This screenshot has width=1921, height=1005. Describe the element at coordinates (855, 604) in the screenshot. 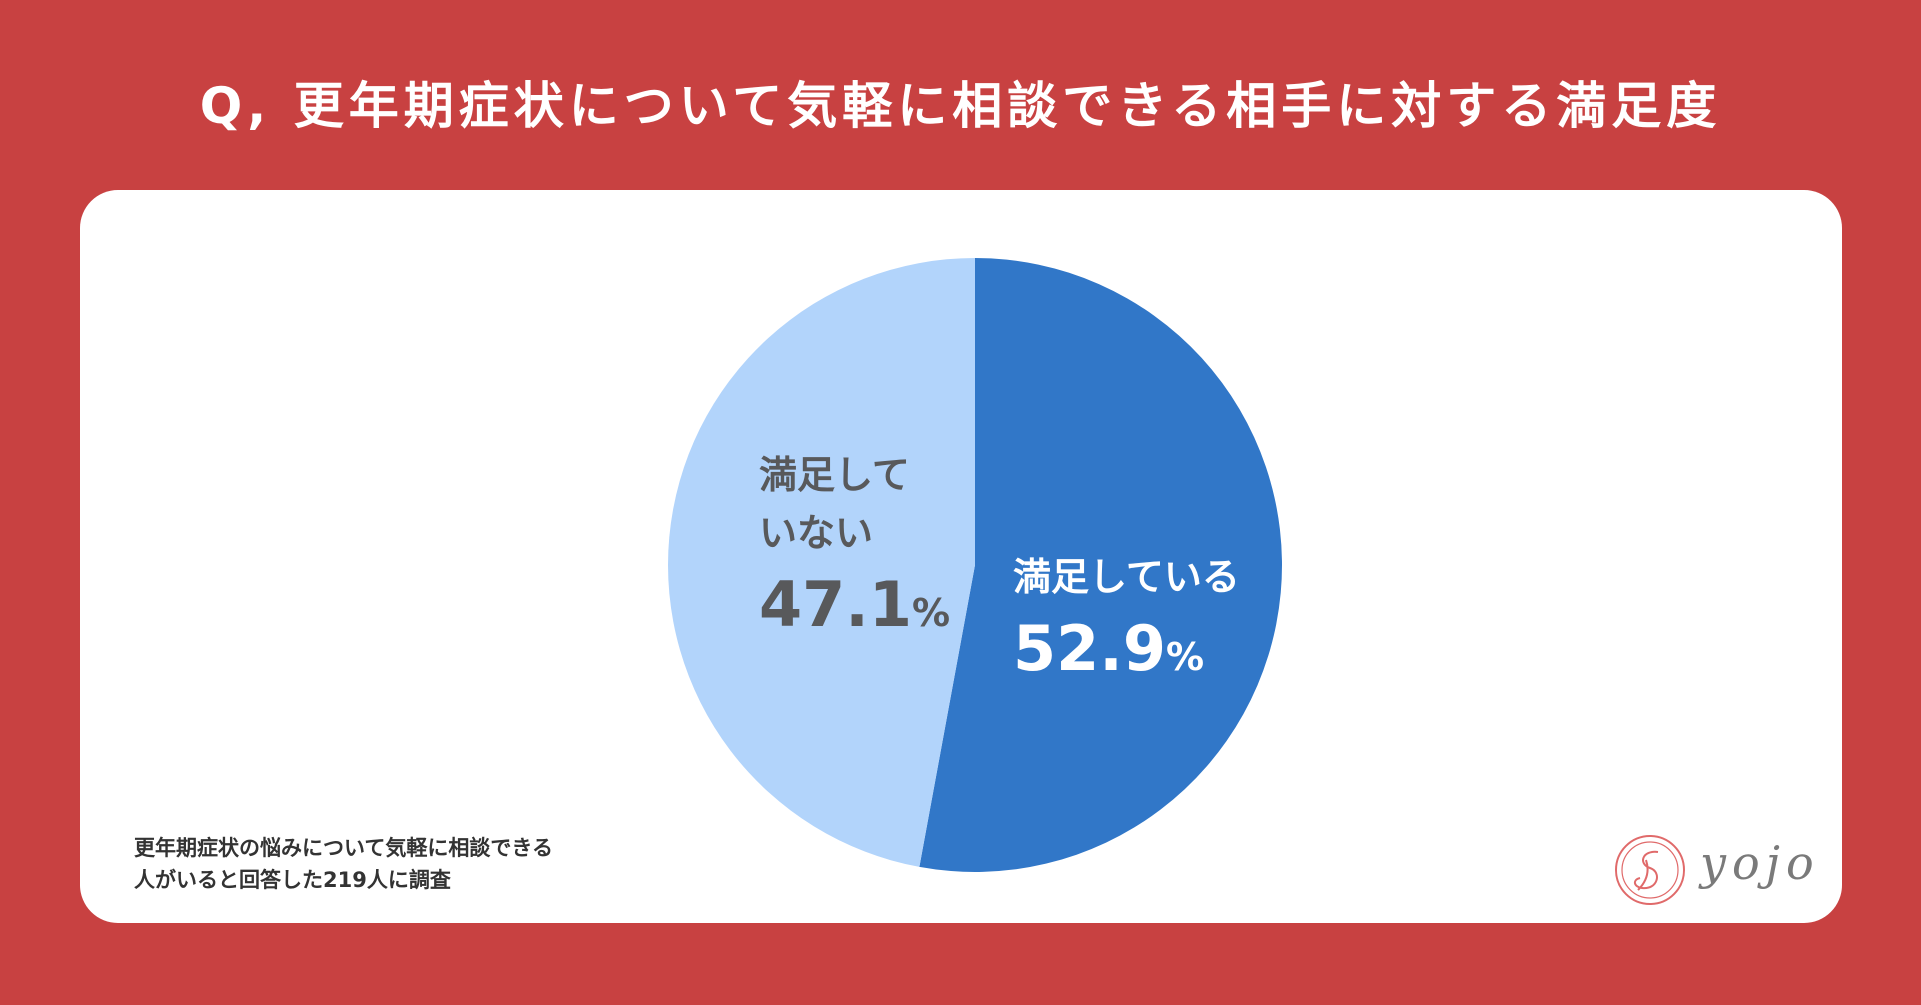

I see `slice-value-not-satisfied: 47.1%` at that location.